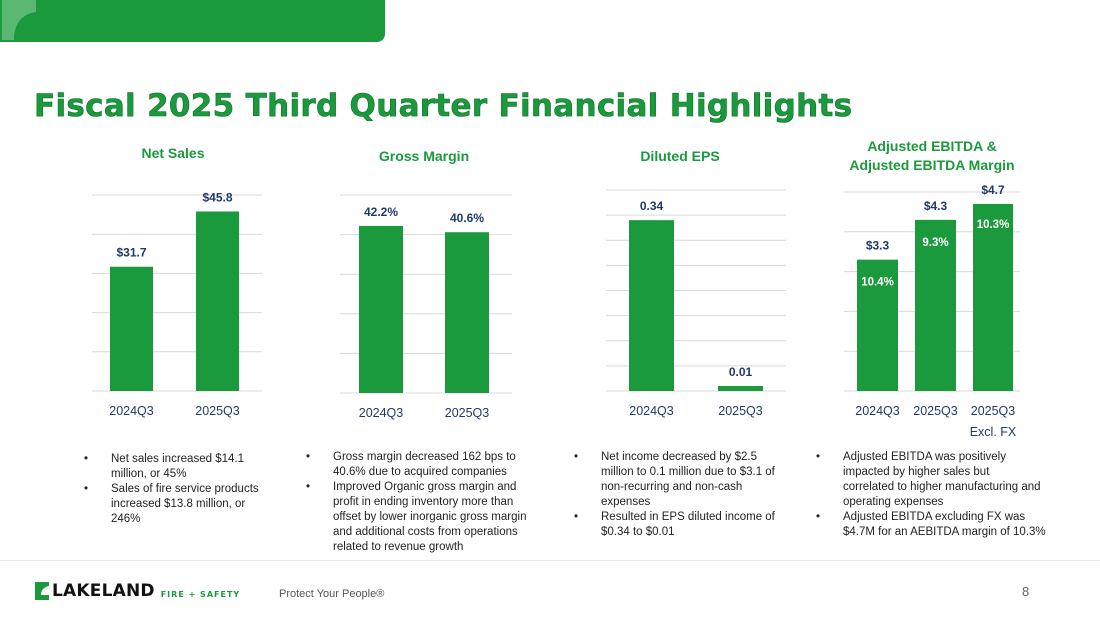  Describe the element at coordinates (424, 156) in the screenshot. I see `chart-title-gross-margin: Gross Margin` at that location.